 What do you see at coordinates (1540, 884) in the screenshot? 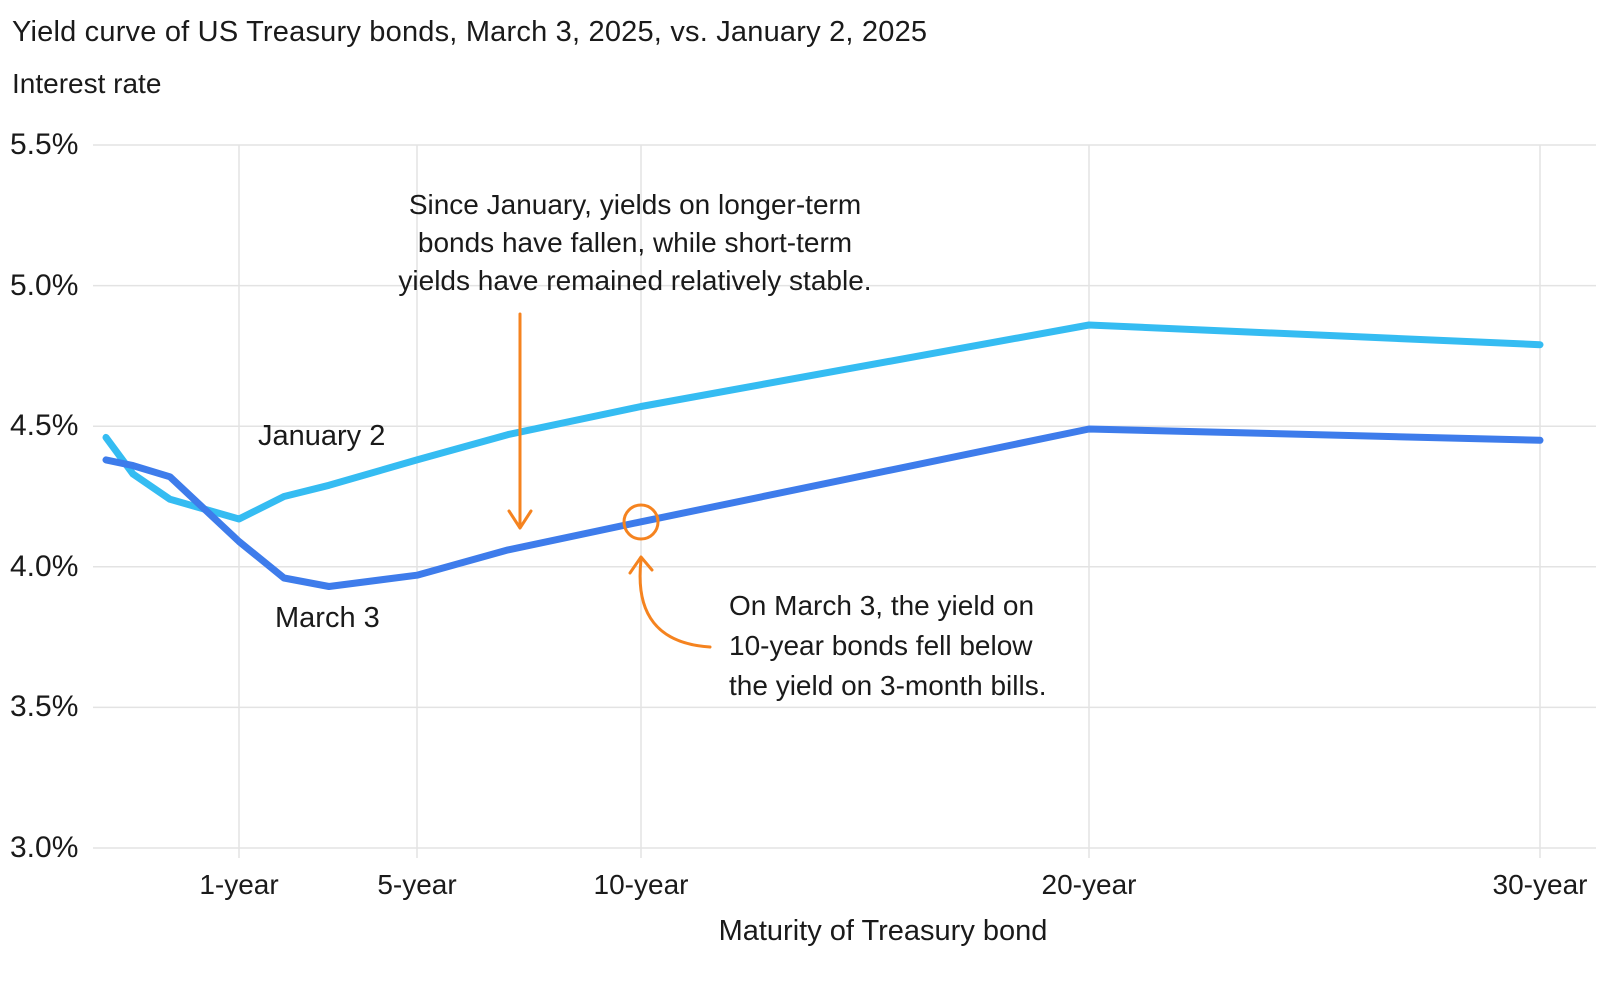
I see `x-tick-label: 30-year` at bounding box center [1540, 884].